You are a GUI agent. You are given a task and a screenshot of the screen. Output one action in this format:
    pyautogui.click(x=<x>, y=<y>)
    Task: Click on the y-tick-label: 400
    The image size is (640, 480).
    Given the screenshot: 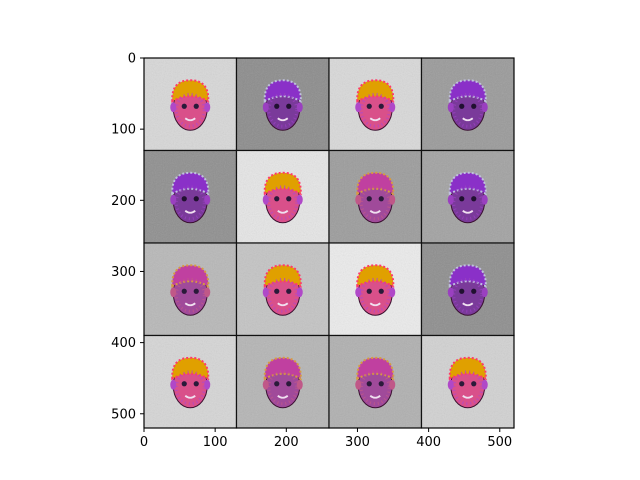 What is the action you would take?
    pyautogui.click(x=123, y=343)
    